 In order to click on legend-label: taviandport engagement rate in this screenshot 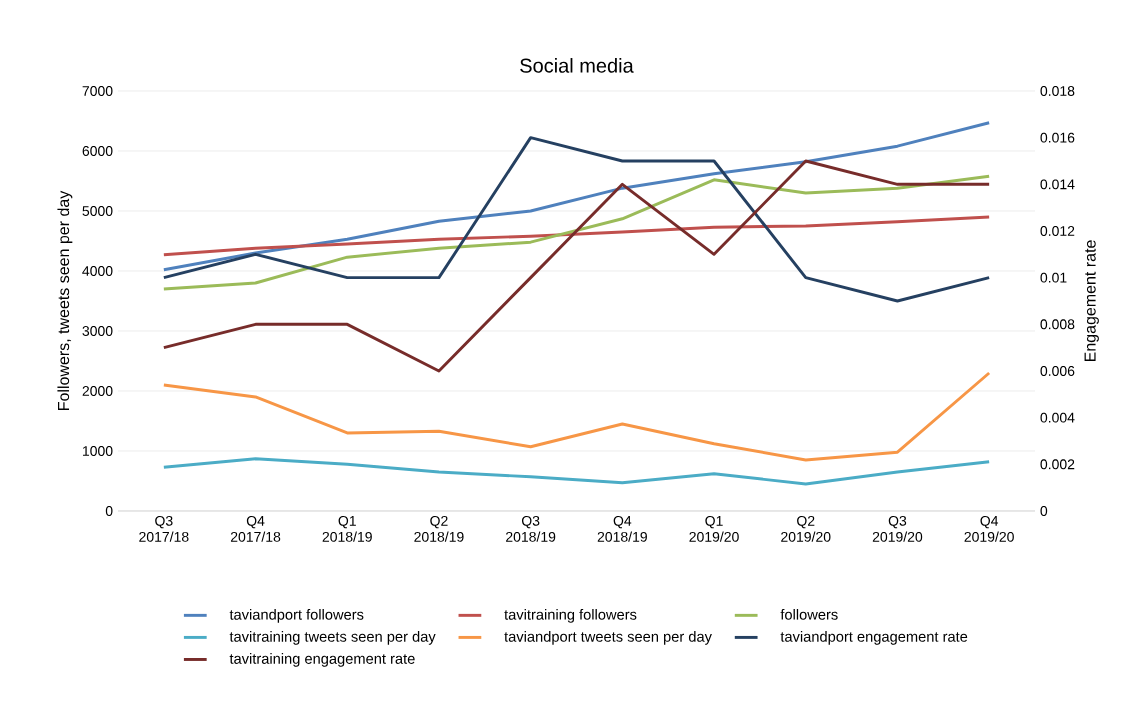, I will do `click(874, 638)`.